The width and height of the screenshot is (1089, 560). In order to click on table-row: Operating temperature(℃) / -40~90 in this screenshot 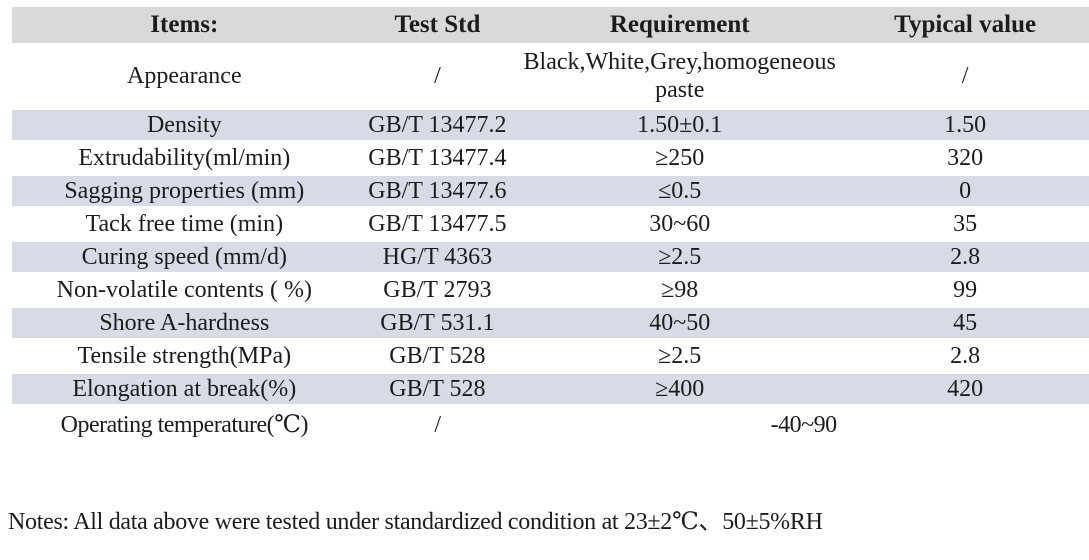, I will do `click(550, 425)`.